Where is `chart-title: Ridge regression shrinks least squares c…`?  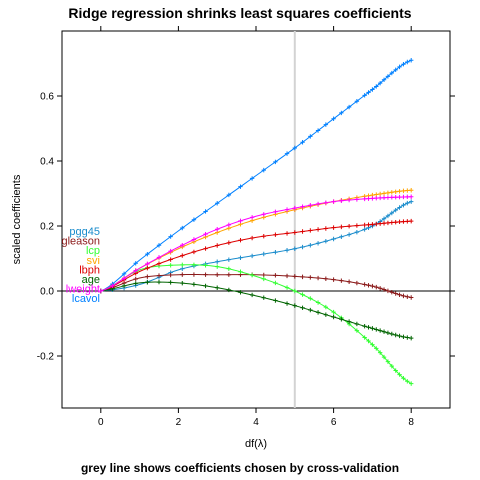
chart-title: Ridge regression shrinks least squares c… is located at coordinates (240, 13).